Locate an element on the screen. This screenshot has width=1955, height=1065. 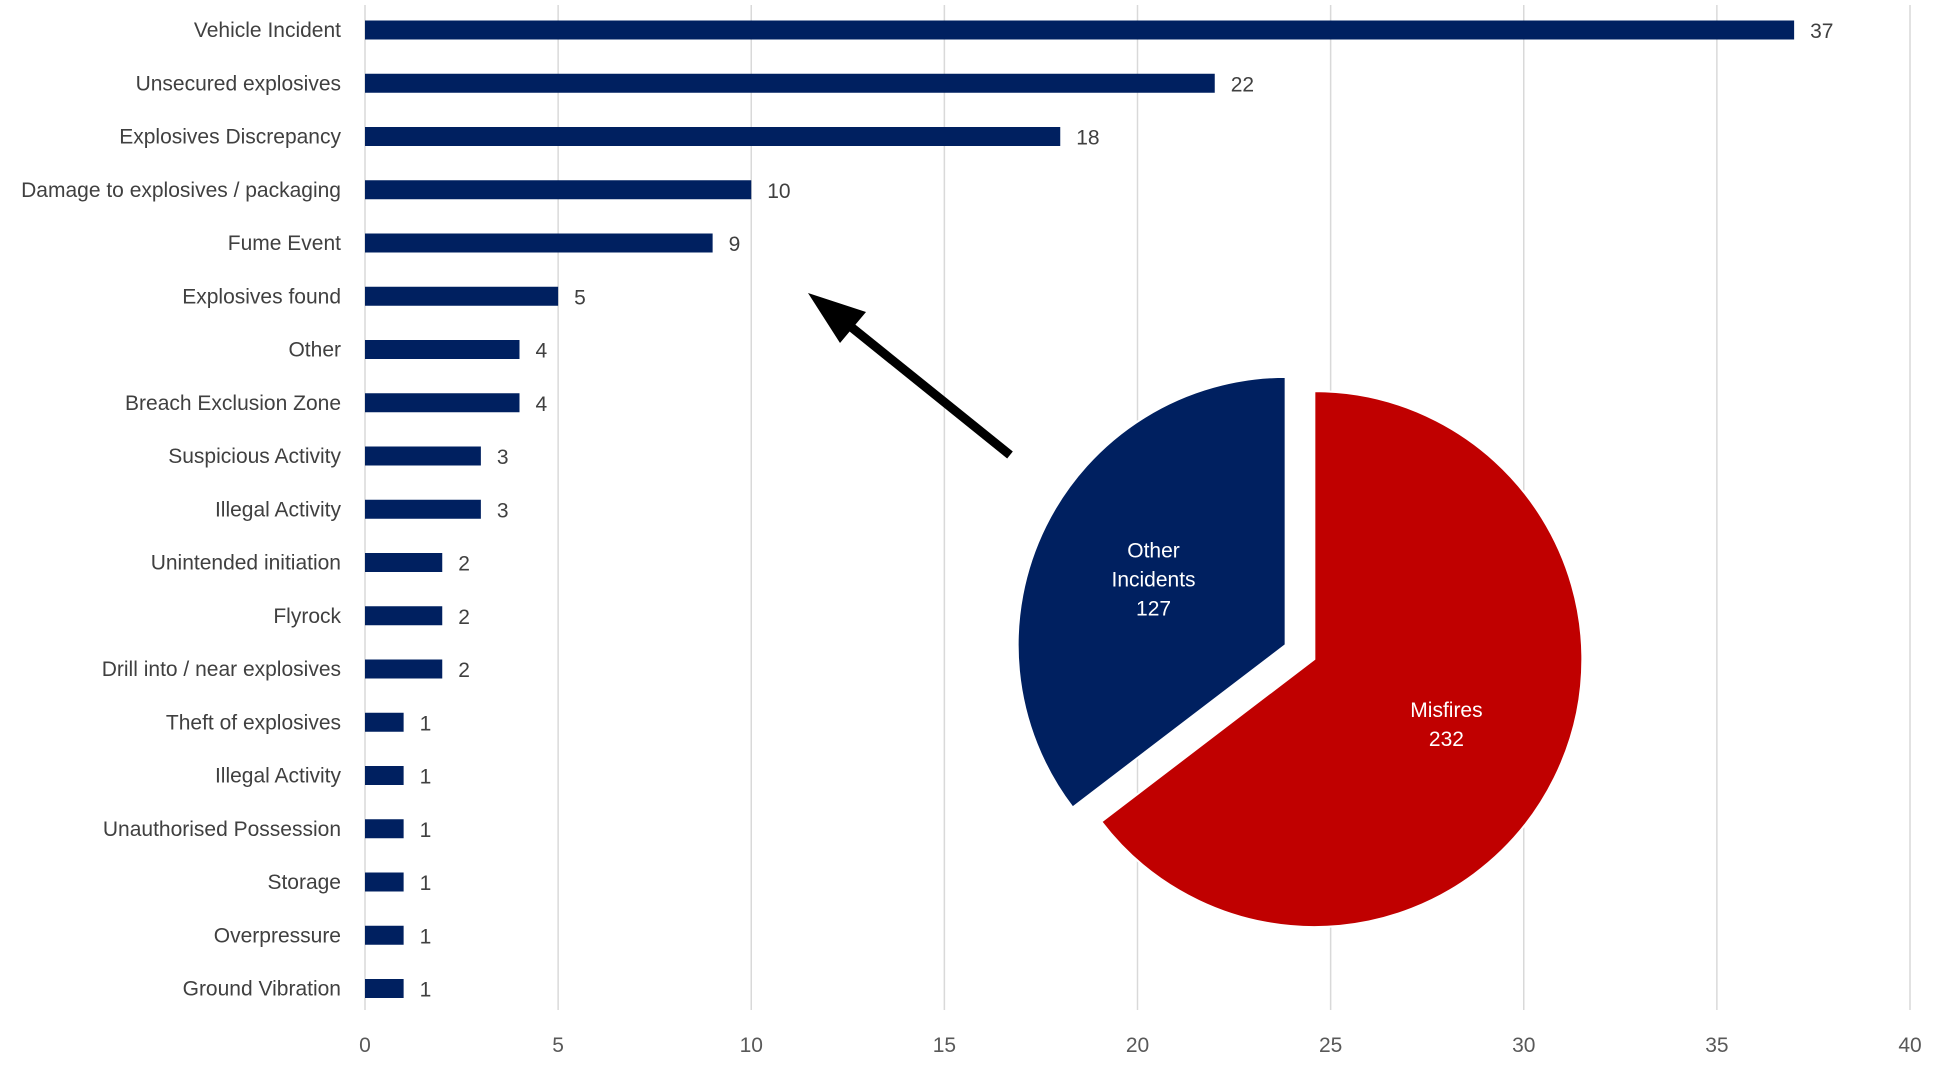
bar-value-label: 10 is located at coordinates (778, 191).